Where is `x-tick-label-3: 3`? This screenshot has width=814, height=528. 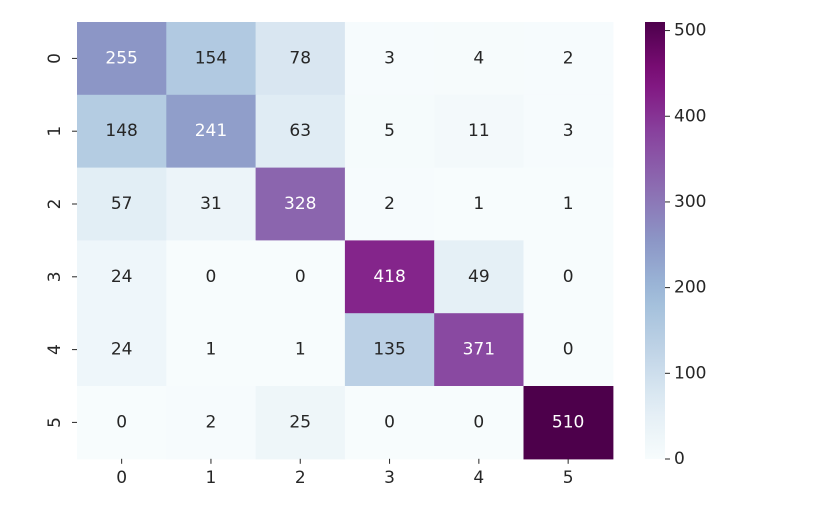
x-tick-label-3: 3 is located at coordinates (389, 478).